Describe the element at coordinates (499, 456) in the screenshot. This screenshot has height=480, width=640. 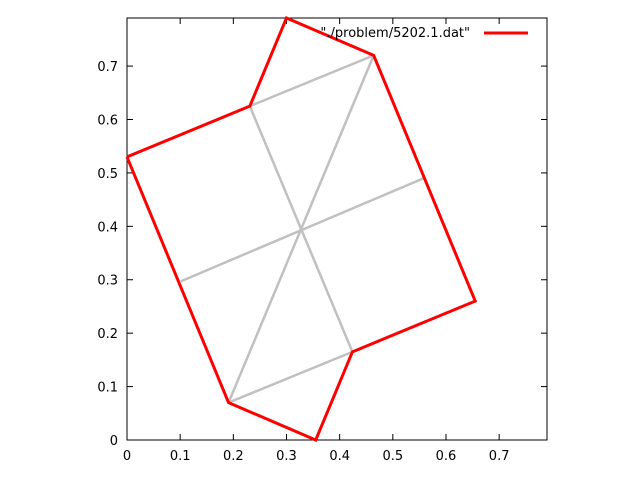
I see `x-tick-label: 0.7` at that location.